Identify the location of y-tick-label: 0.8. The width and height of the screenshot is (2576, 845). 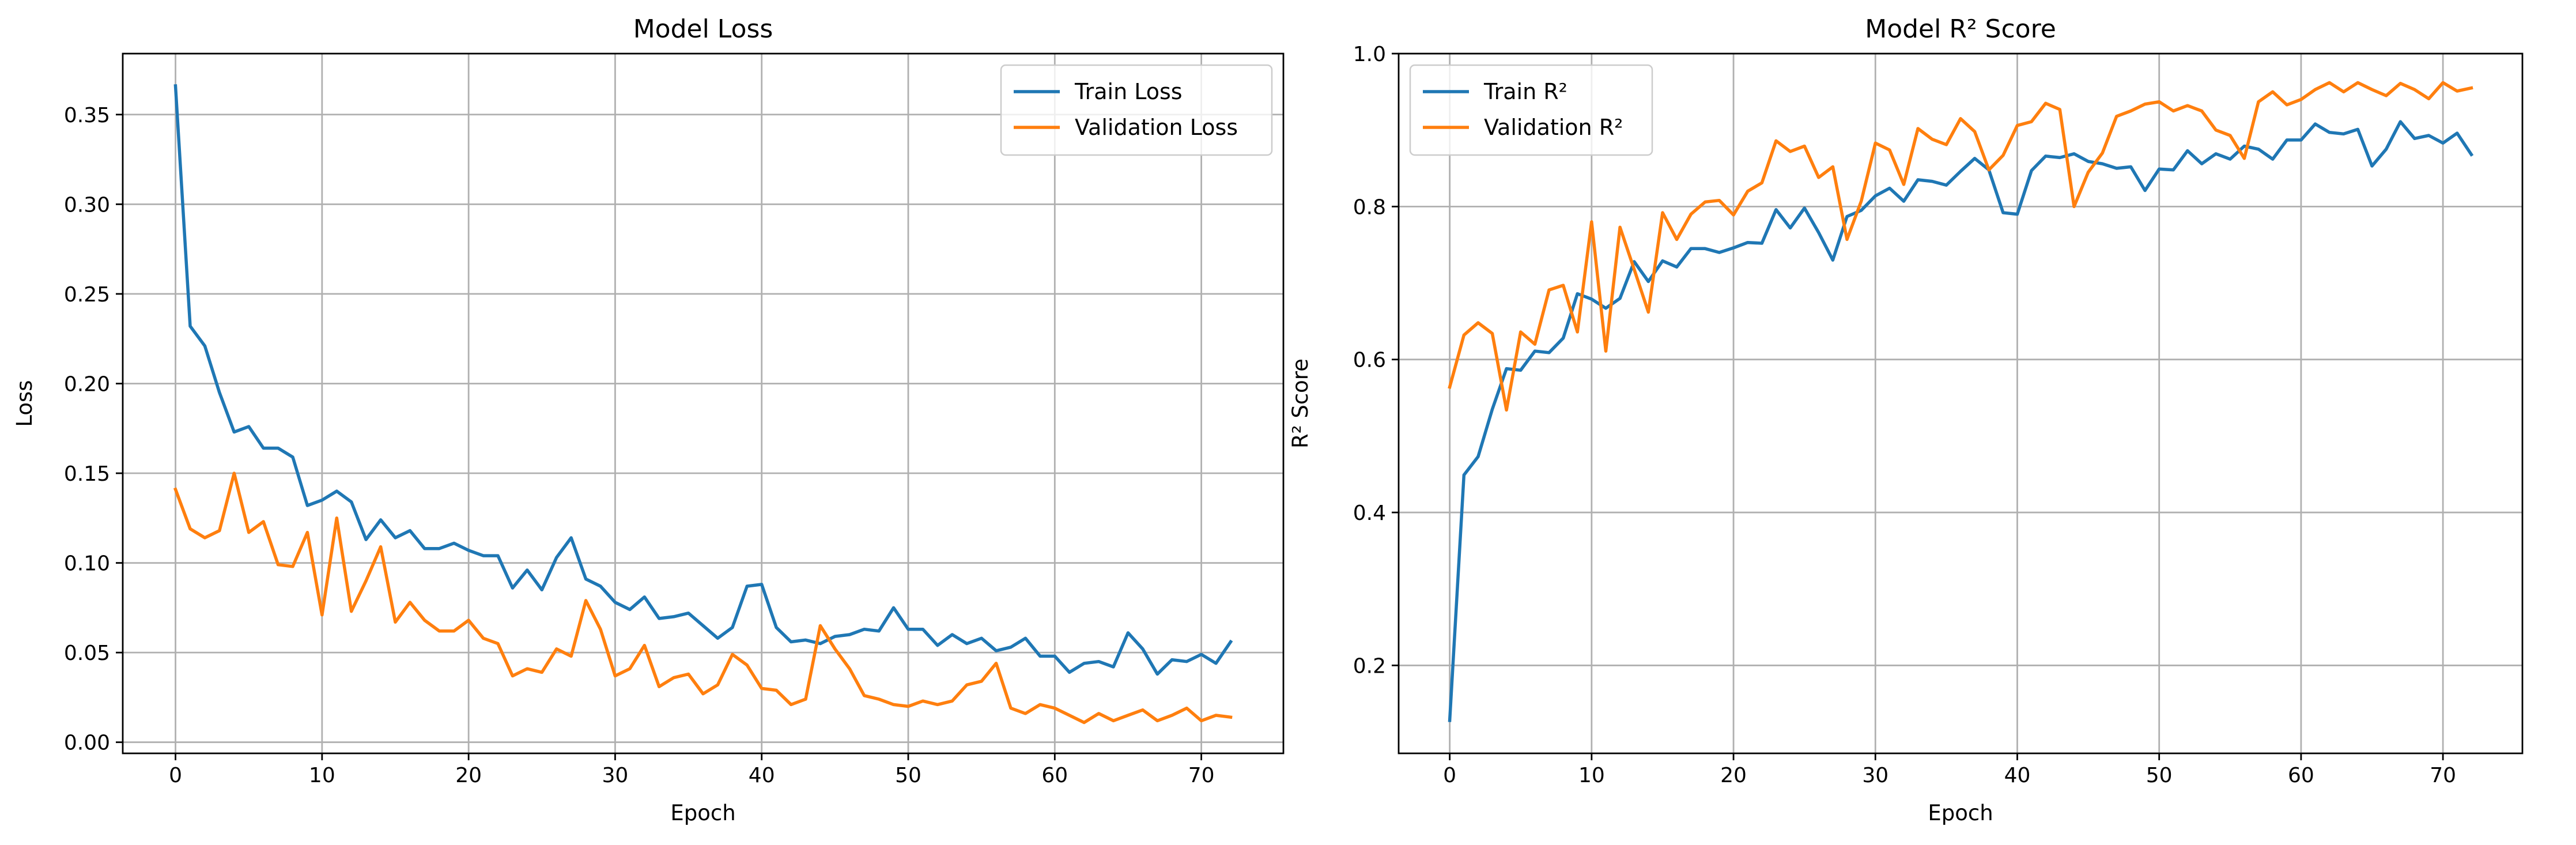
(1369, 207).